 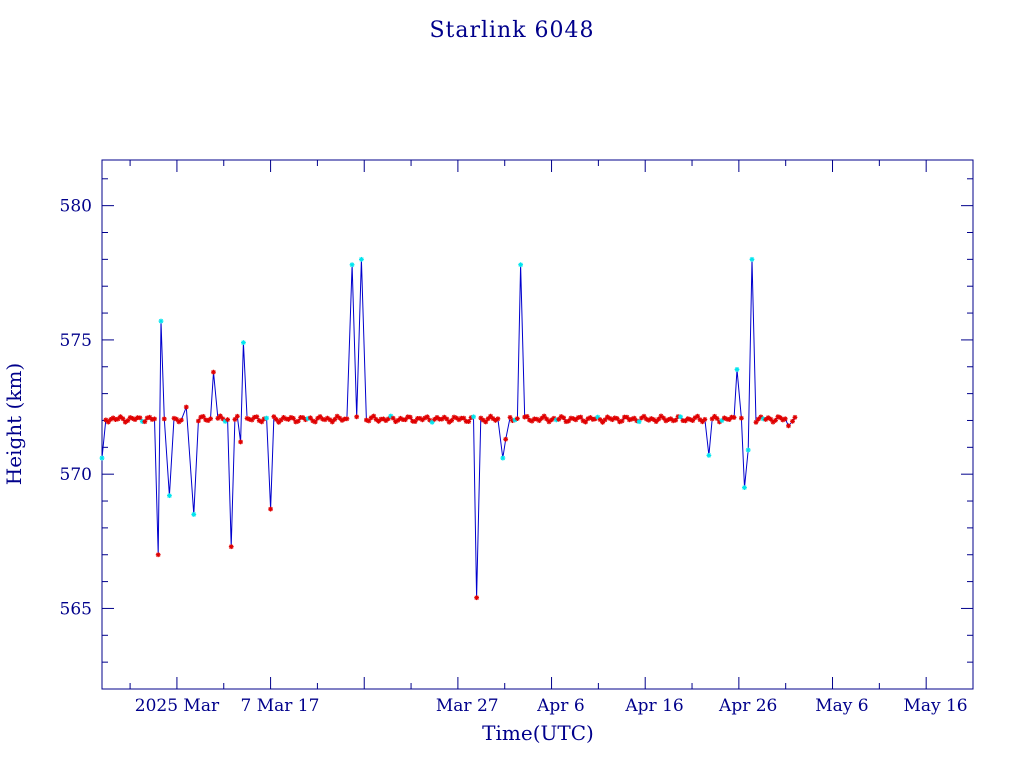 I want to click on x-axis-label: Time(UTC), so click(x=538, y=733).